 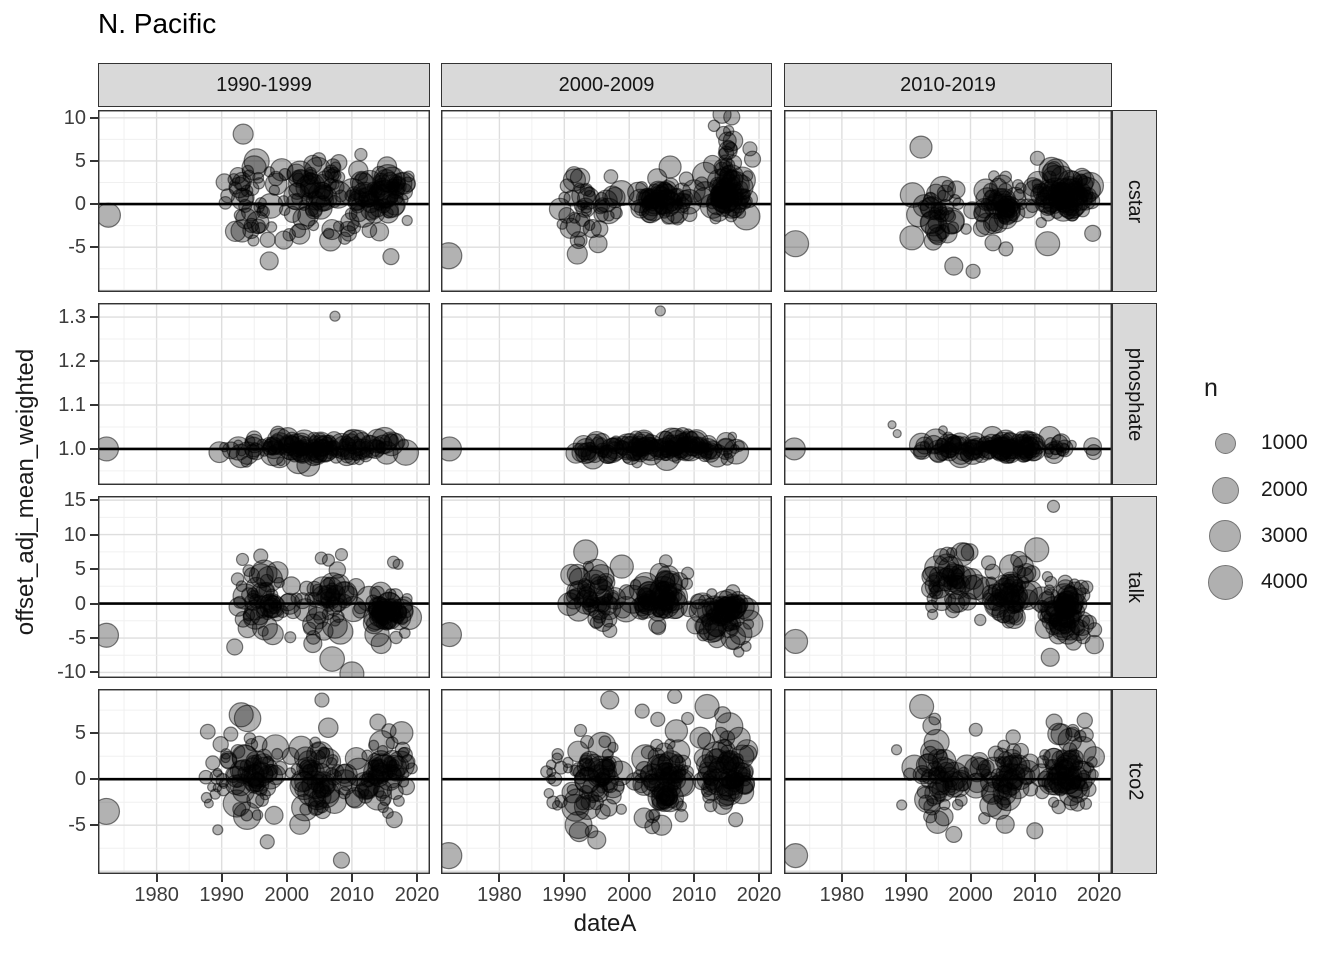 I want to click on col-facet-label: 2010-2019, so click(x=948, y=84).